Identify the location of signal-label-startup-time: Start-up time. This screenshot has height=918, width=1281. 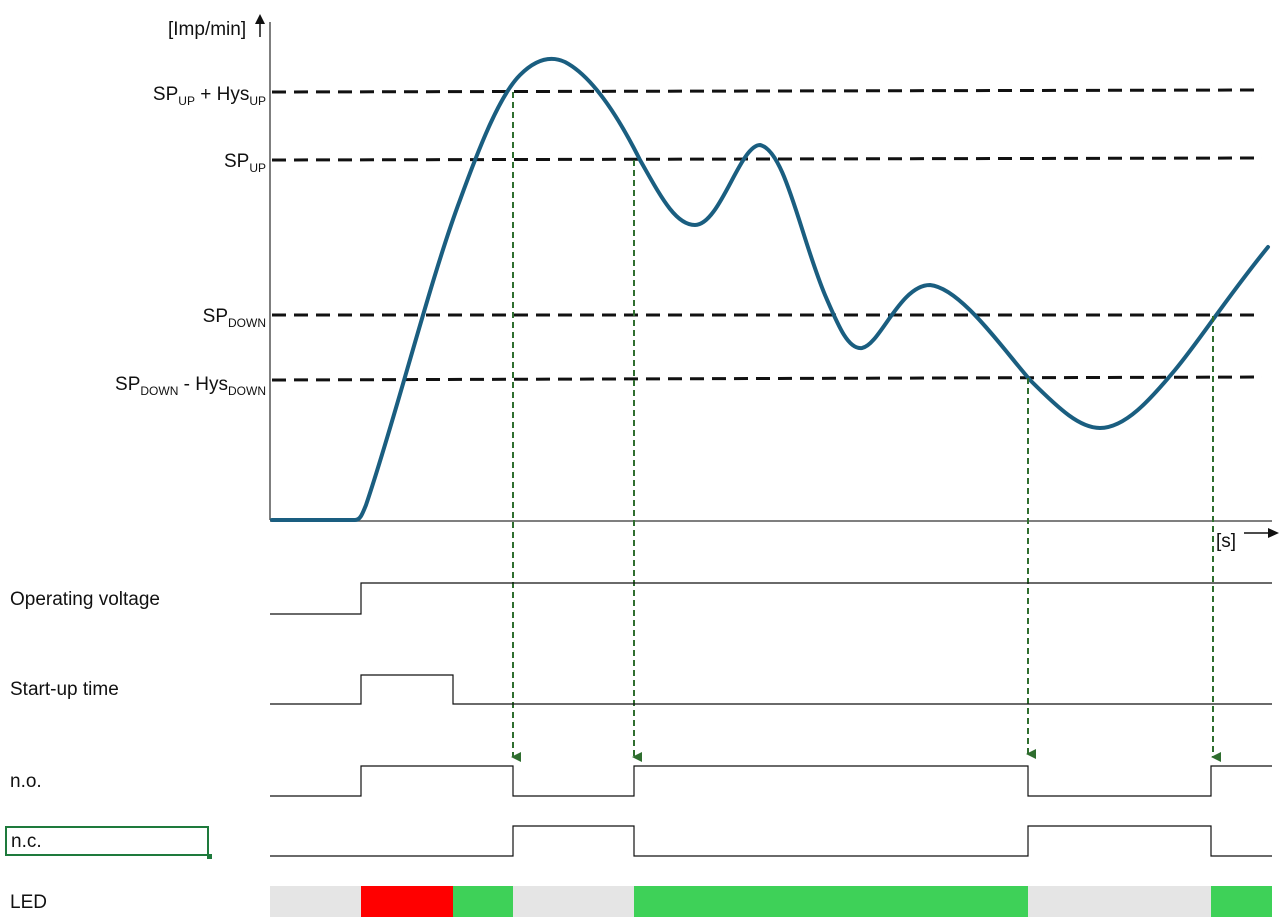
(64, 689).